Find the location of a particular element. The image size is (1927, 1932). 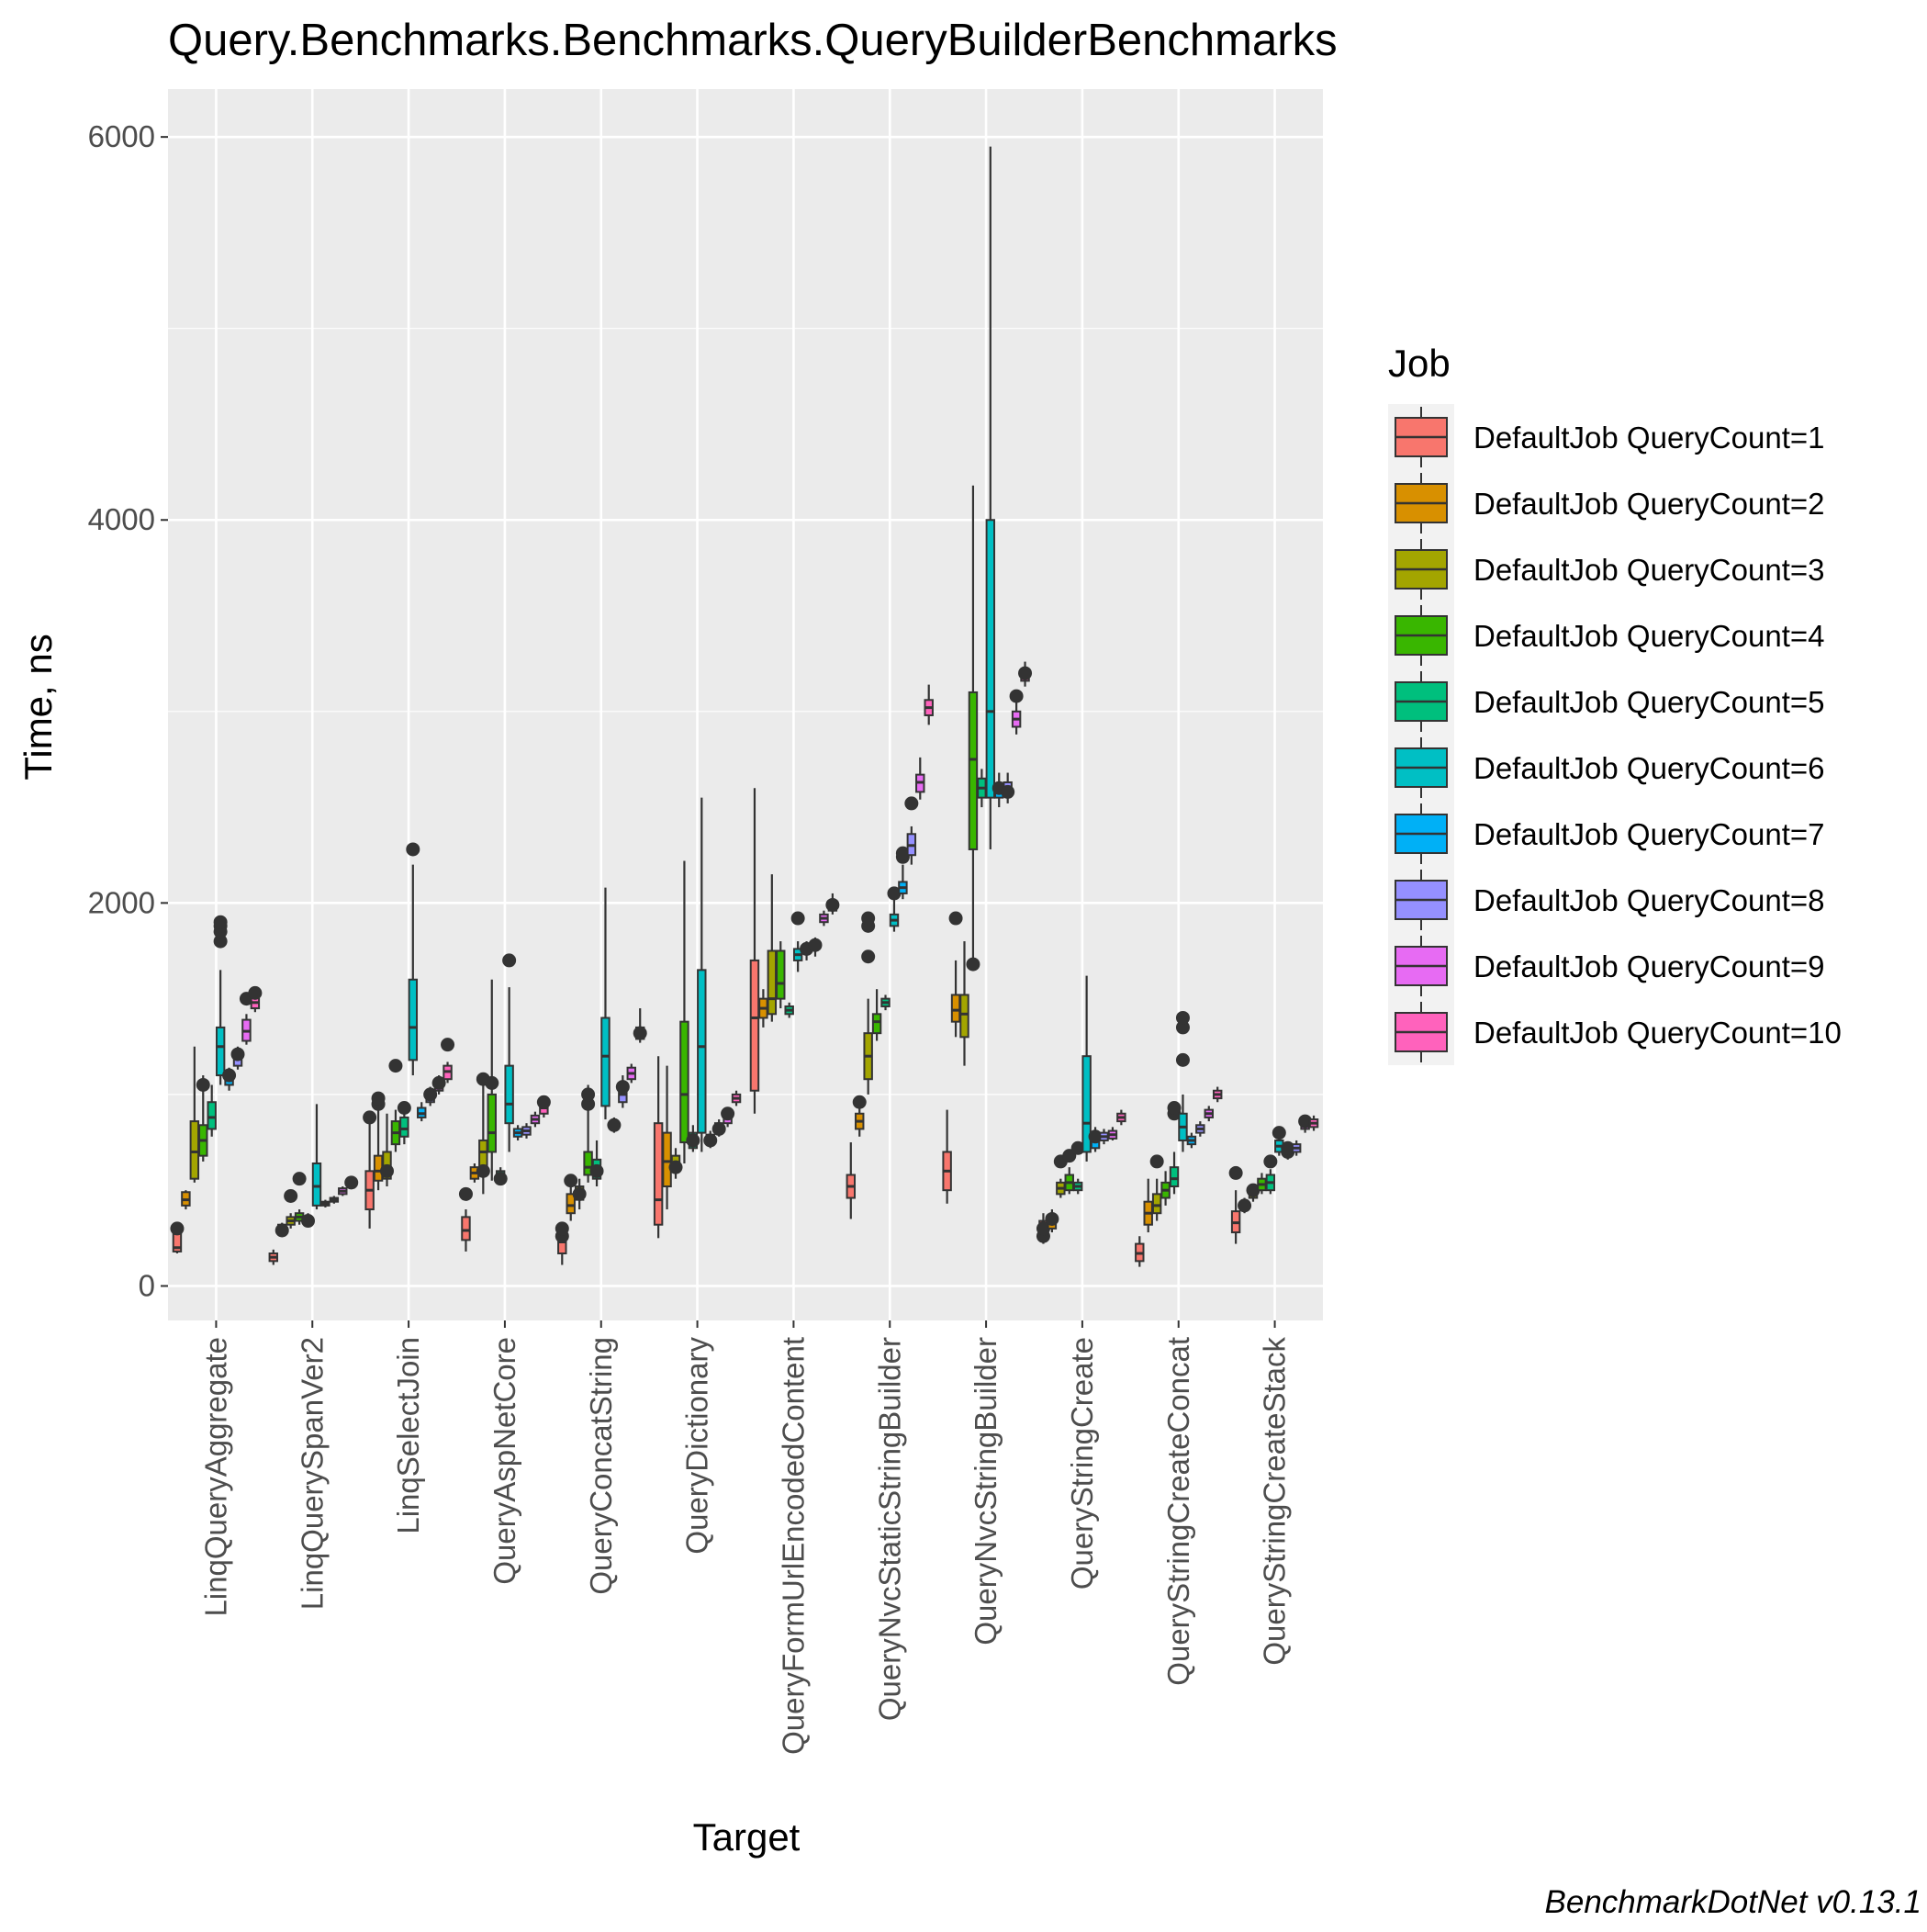

legend-item: DefaultJob QueryCount=5 is located at coordinates (1610, 701).